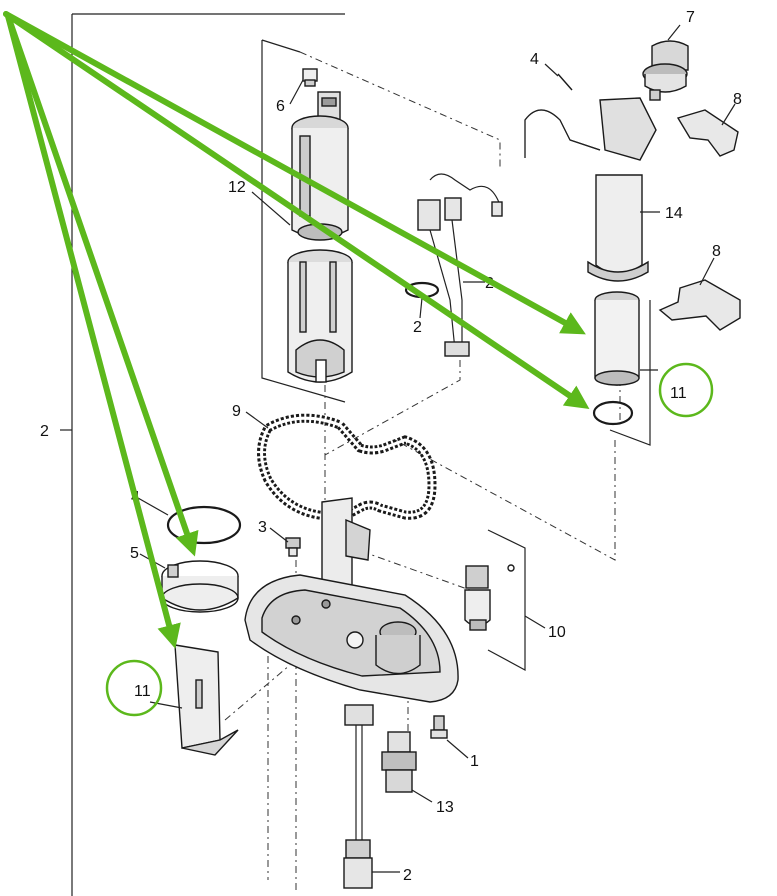  I want to click on part-screw-upper, so click(293, 547).